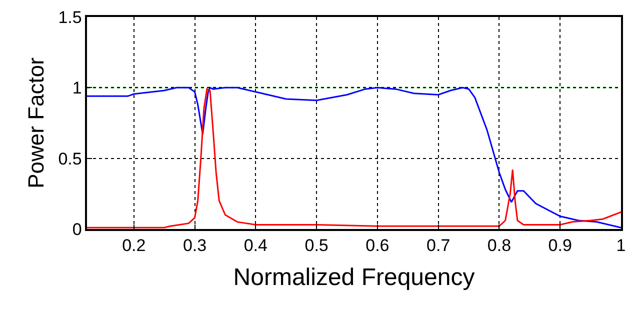 Image resolution: width=634 pixels, height=325 pixels. I want to click on x-tick-label: 0.5, so click(316, 246).